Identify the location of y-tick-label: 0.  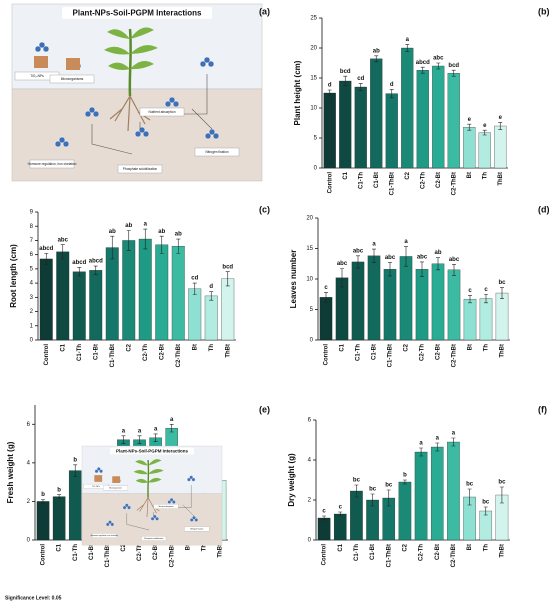
(310, 541).